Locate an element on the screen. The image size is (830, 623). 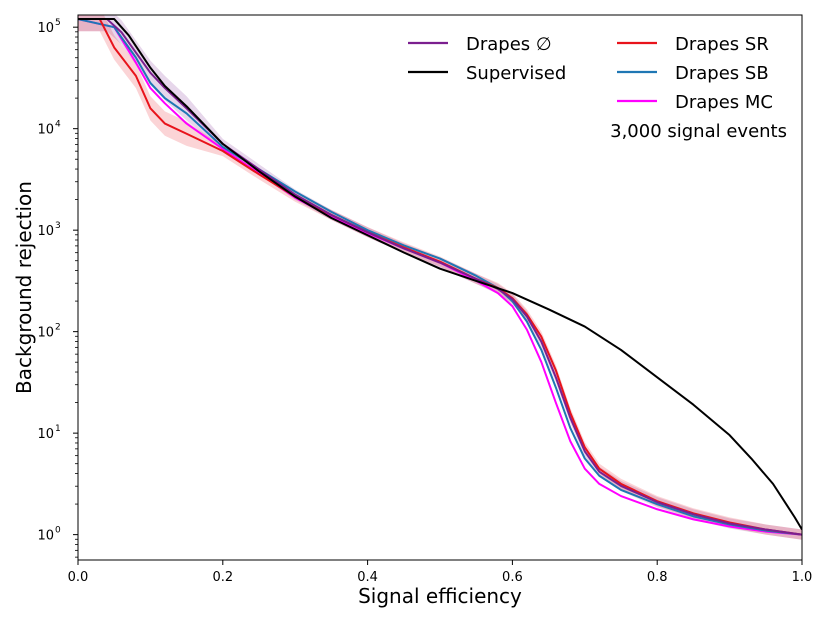
x-tick-label: 0.6 is located at coordinates (512, 577).